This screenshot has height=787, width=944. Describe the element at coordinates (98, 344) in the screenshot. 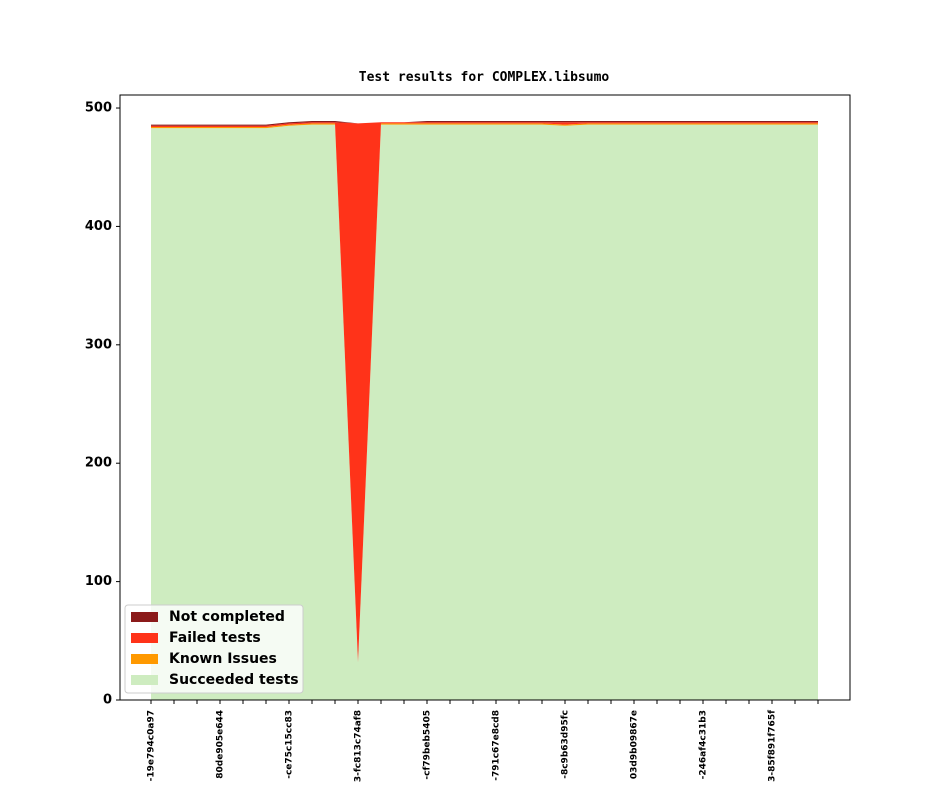

I see `y-tick-label: 300` at that location.